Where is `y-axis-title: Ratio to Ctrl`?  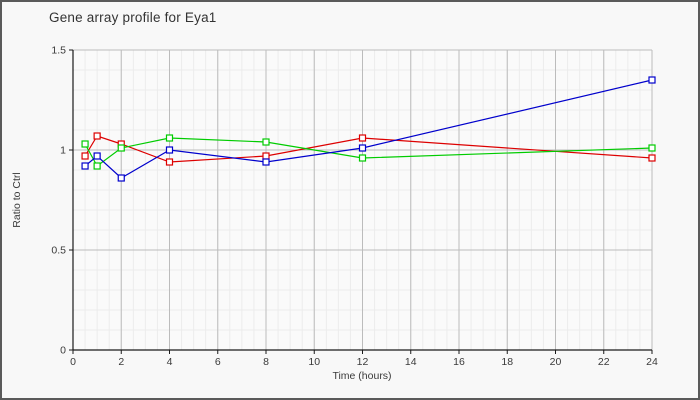 y-axis-title: Ratio to Ctrl is located at coordinates (17, 200).